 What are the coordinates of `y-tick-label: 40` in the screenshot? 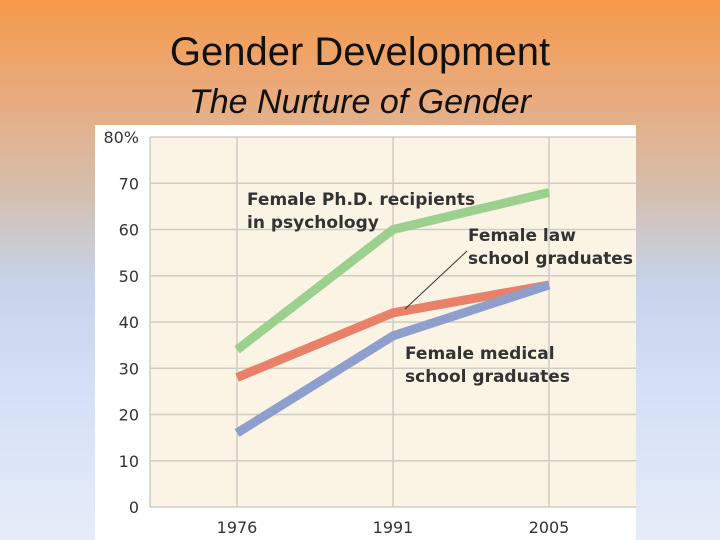 It's located at (129, 322).